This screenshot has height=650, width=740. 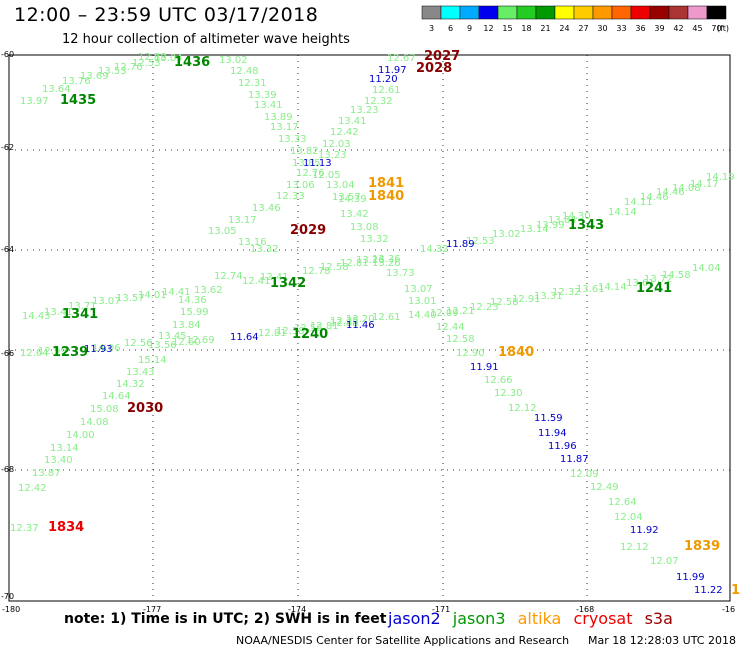 I want to click on wave-height-value: 14.00, so click(x=80, y=435).